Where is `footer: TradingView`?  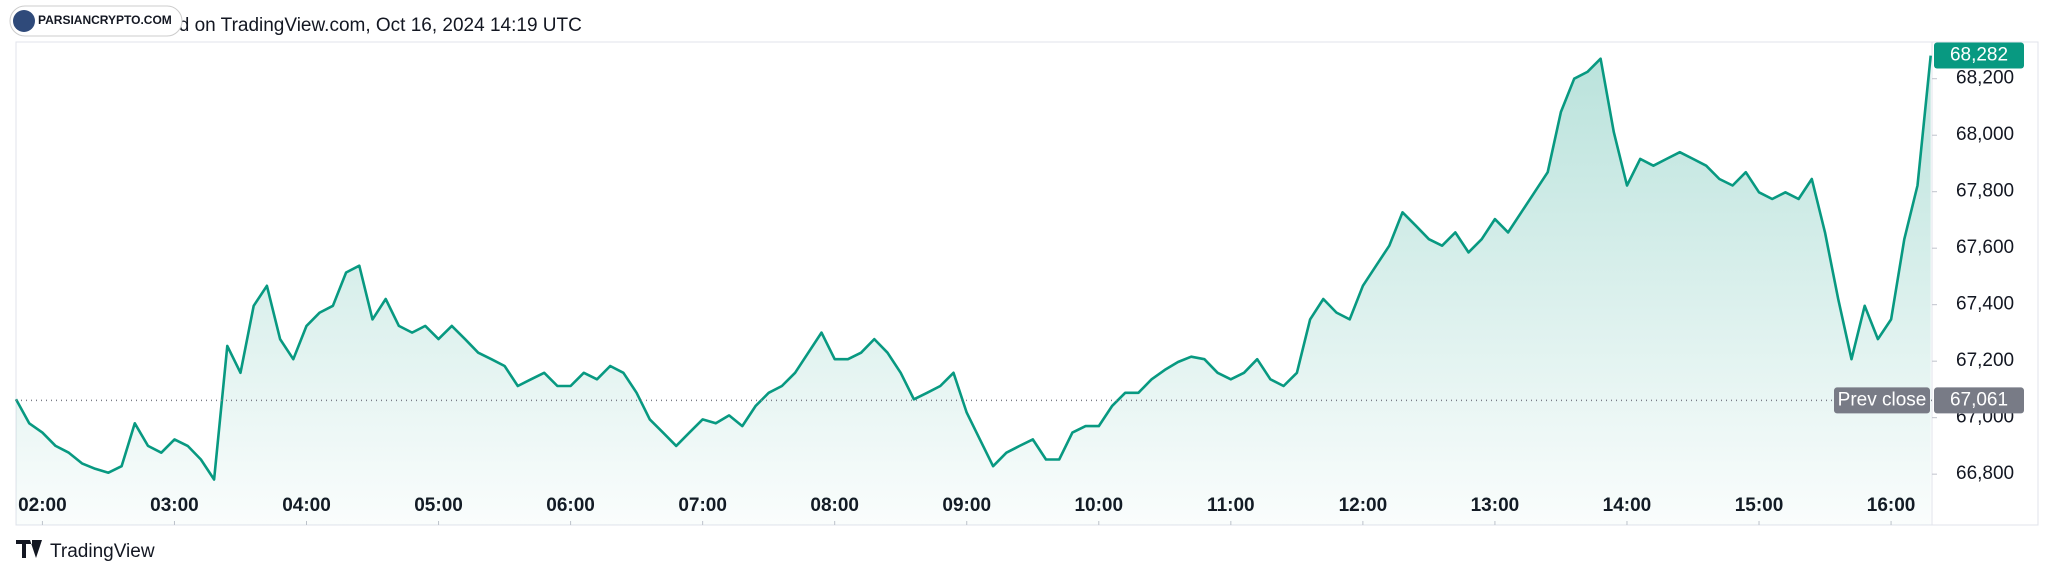 footer: TradingView is located at coordinates (102, 551).